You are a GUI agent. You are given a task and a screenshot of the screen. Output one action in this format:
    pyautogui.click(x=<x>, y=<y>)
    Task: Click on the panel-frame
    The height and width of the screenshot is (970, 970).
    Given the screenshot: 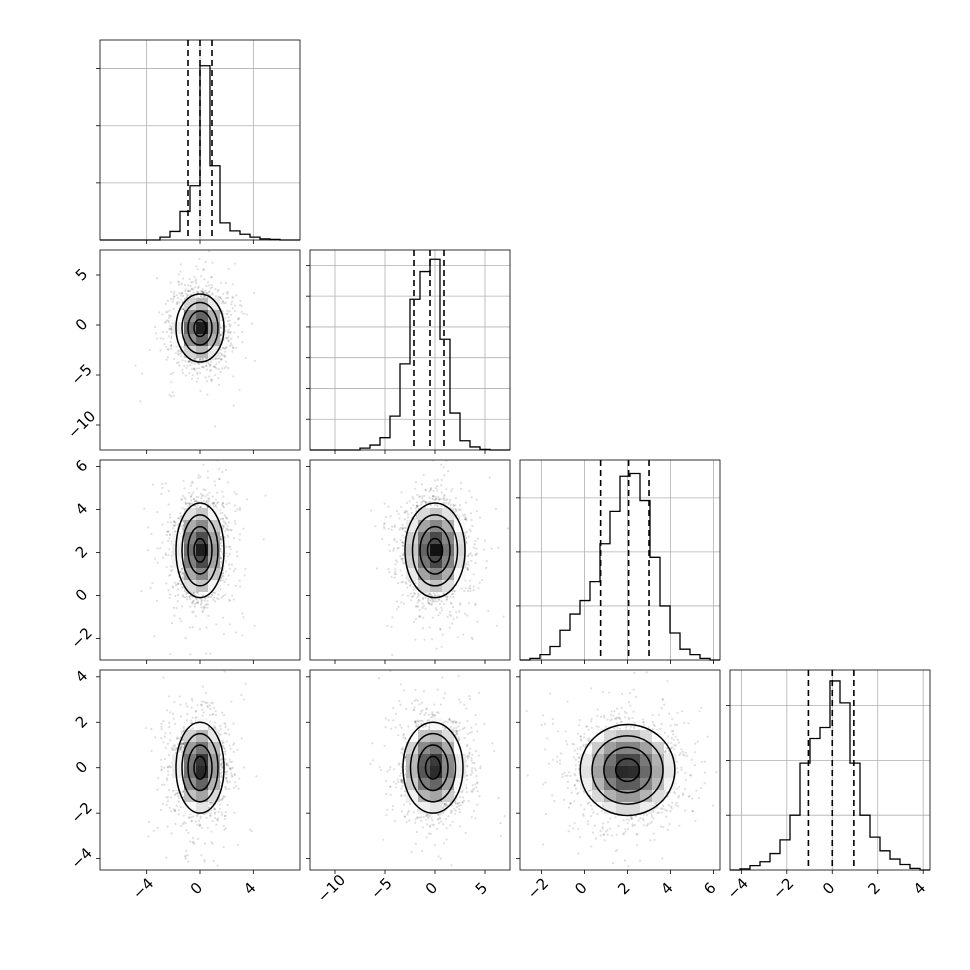 What is the action you would take?
    pyautogui.click(x=830, y=770)
    